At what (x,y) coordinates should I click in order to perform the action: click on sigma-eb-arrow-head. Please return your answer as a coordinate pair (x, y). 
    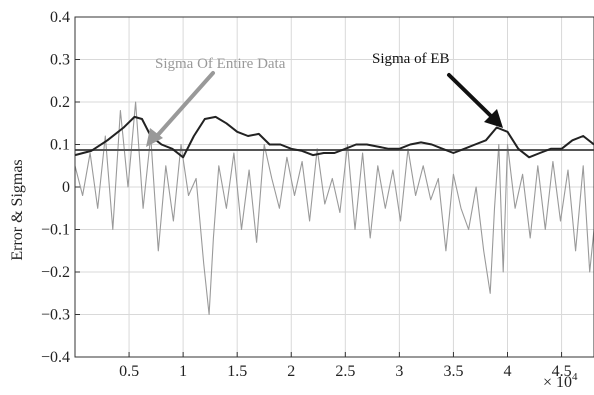
    Looking at the image, I should click on (493, 118).